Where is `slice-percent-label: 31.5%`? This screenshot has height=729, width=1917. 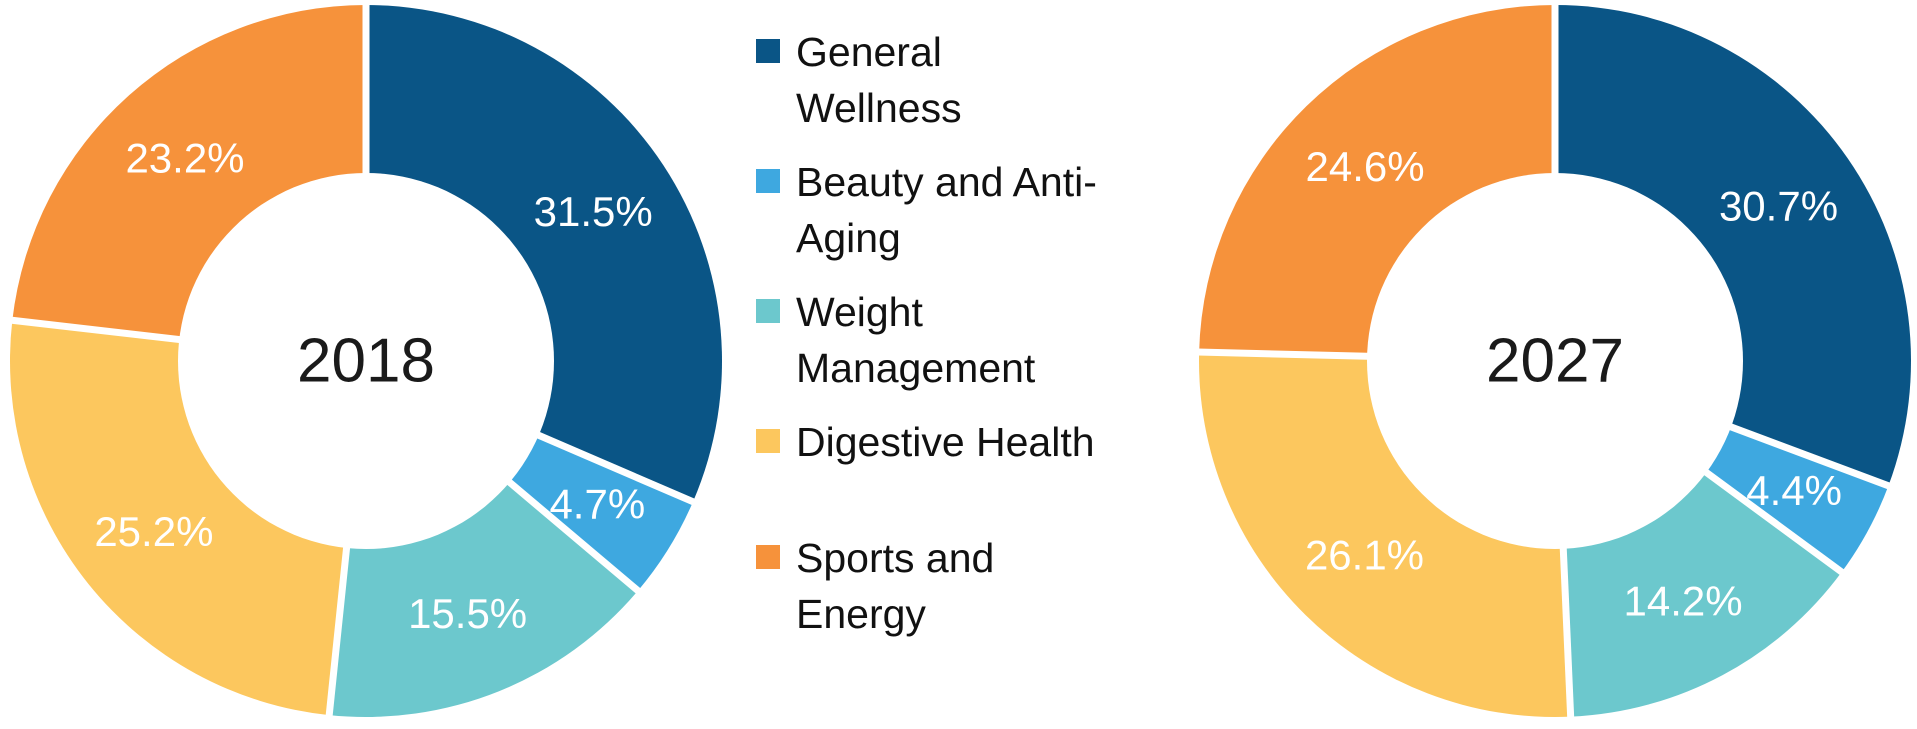
slice-percent-label: 31.5% is located at coordinates (593, 211).